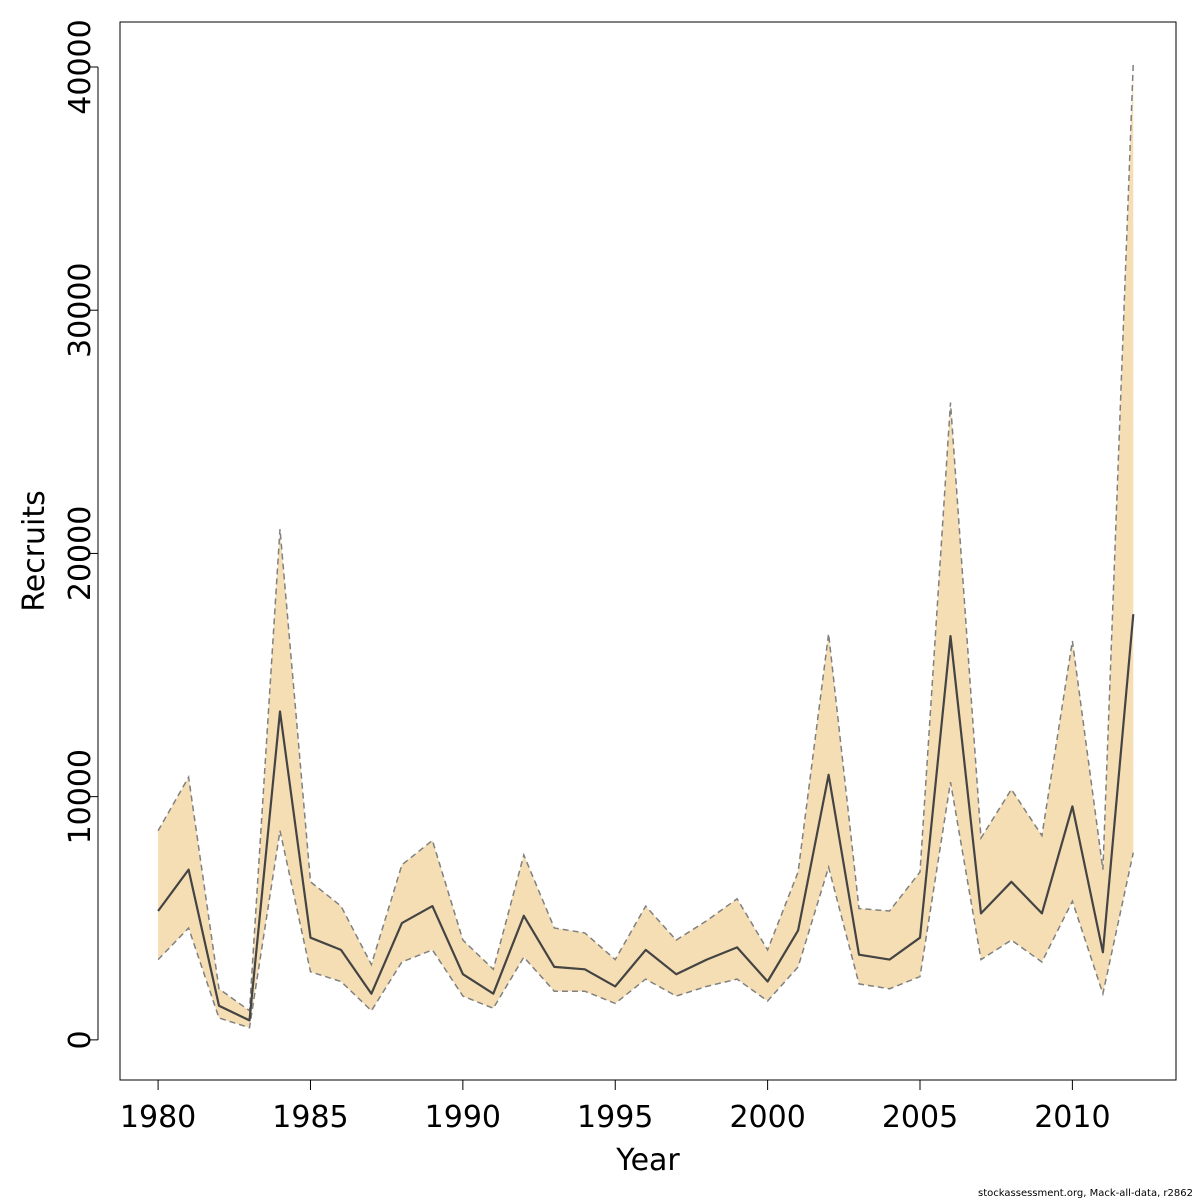  Describe the element at coordinates (859, 955) in the screenshot. I see `estimate-point-2003` at that location.